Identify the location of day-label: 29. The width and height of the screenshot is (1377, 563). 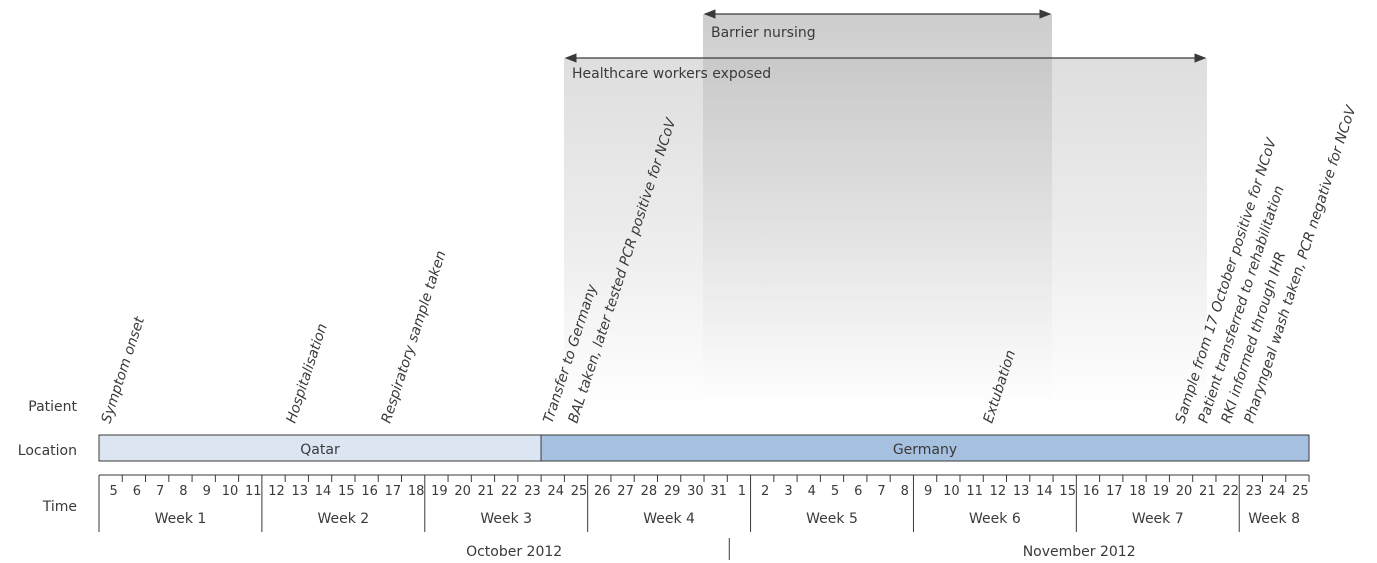
(672, 491).